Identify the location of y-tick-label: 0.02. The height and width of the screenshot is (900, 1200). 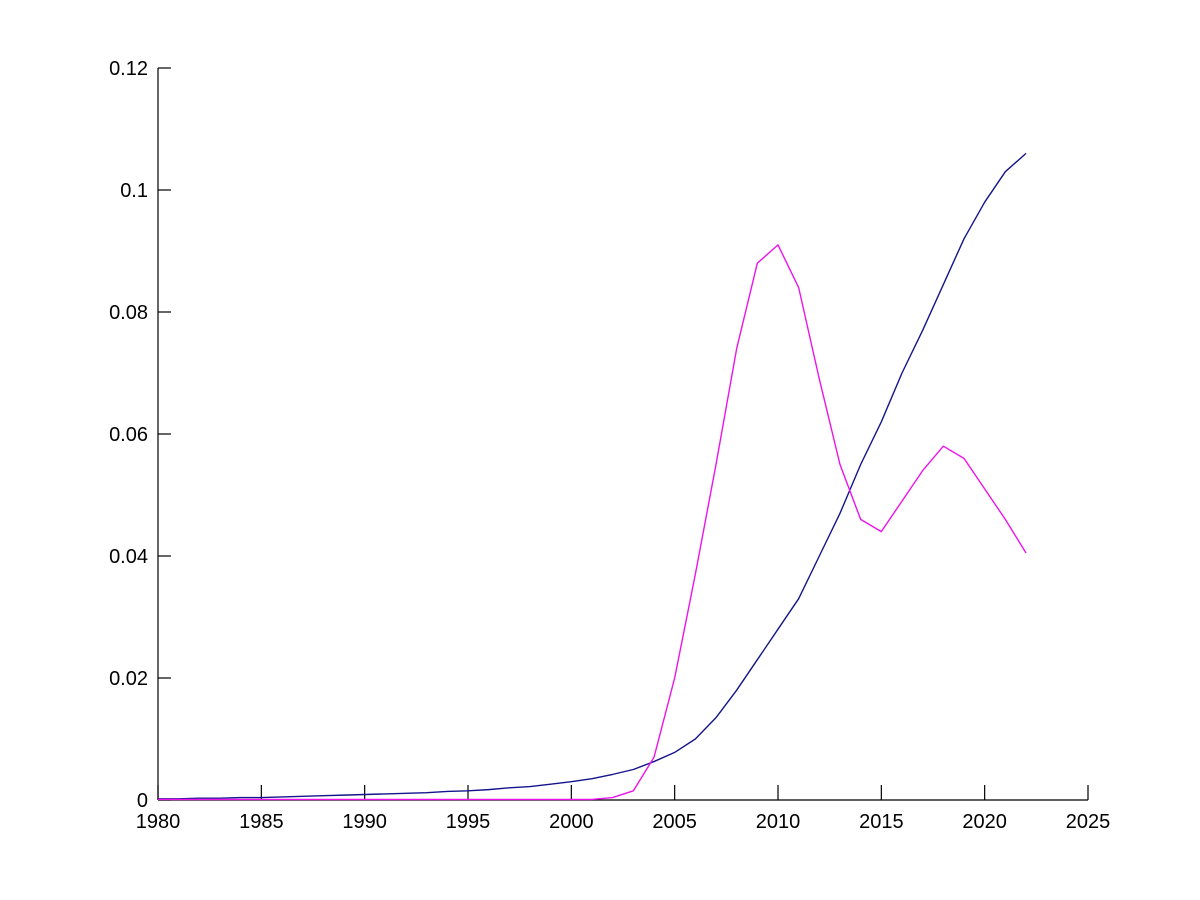
(128, 679).